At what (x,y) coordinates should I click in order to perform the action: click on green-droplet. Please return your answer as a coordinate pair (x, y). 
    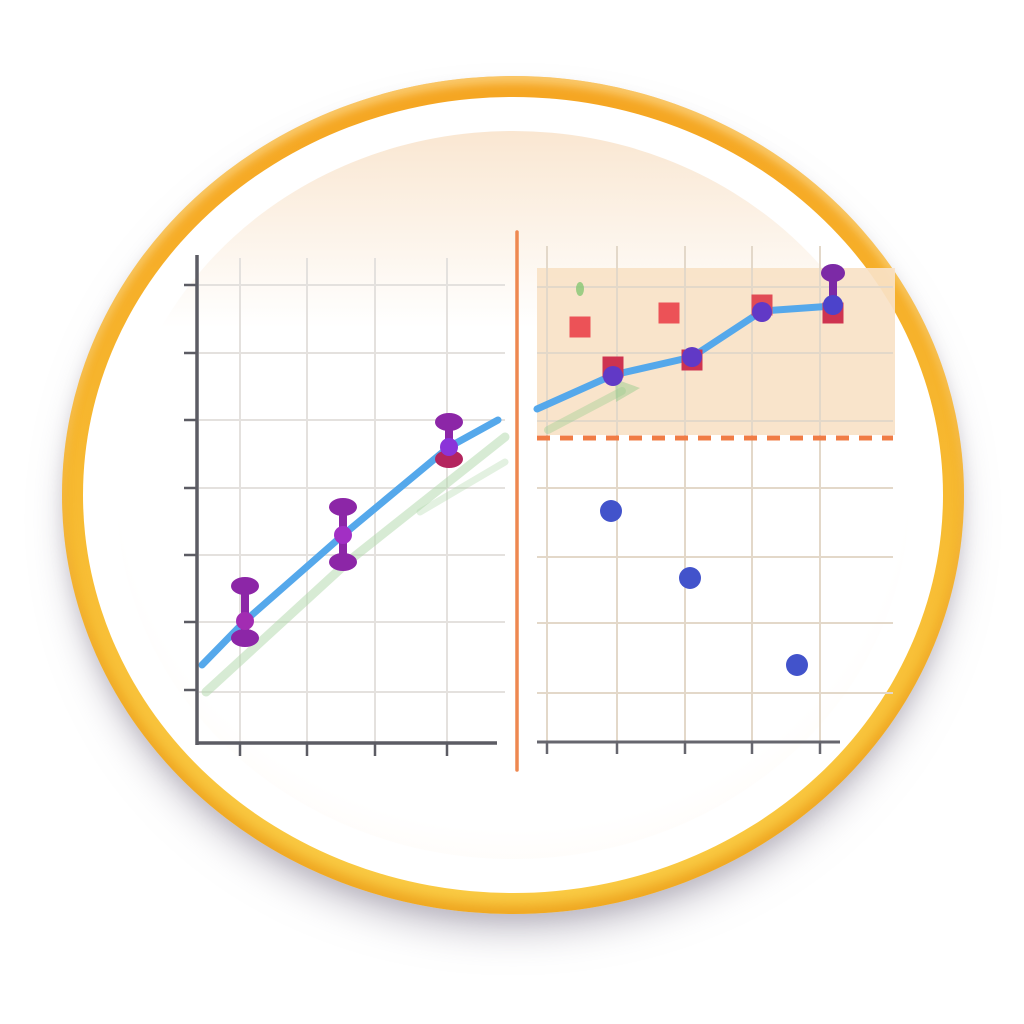
    Looking at the image, I should click on (580, 289).